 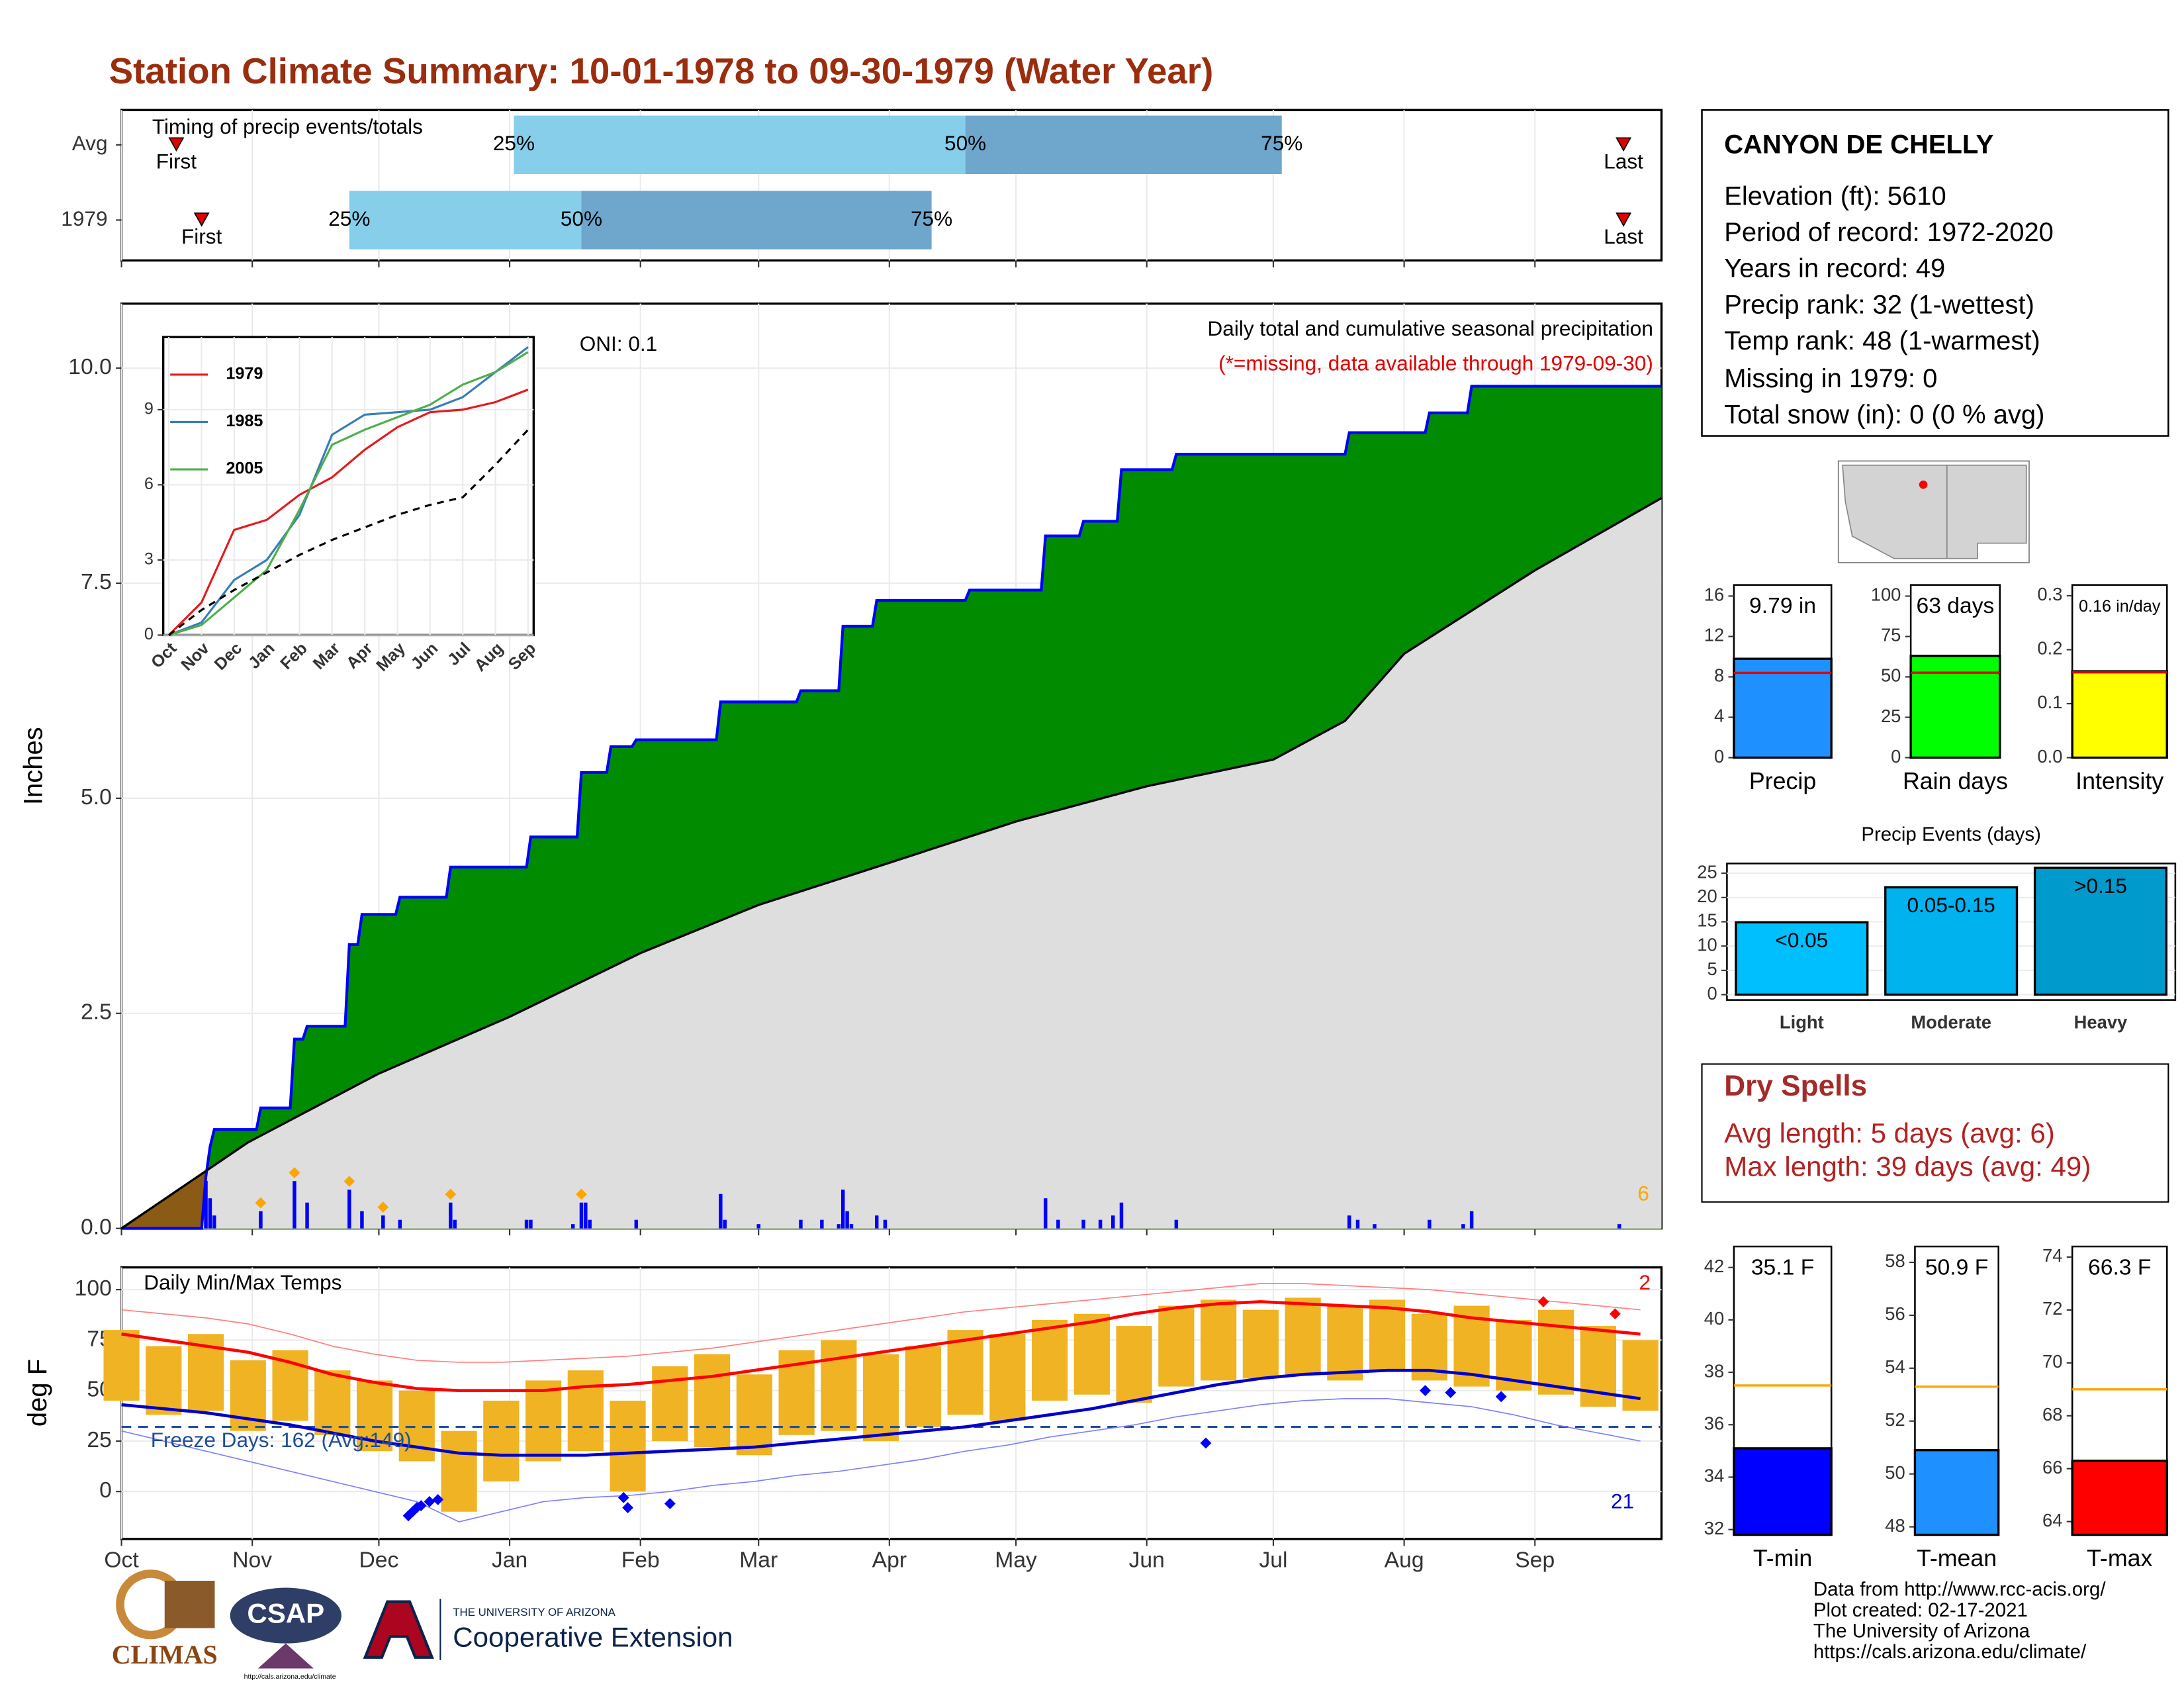 I want to click on x-tick-label: May, so click(x=1016, y=1560).